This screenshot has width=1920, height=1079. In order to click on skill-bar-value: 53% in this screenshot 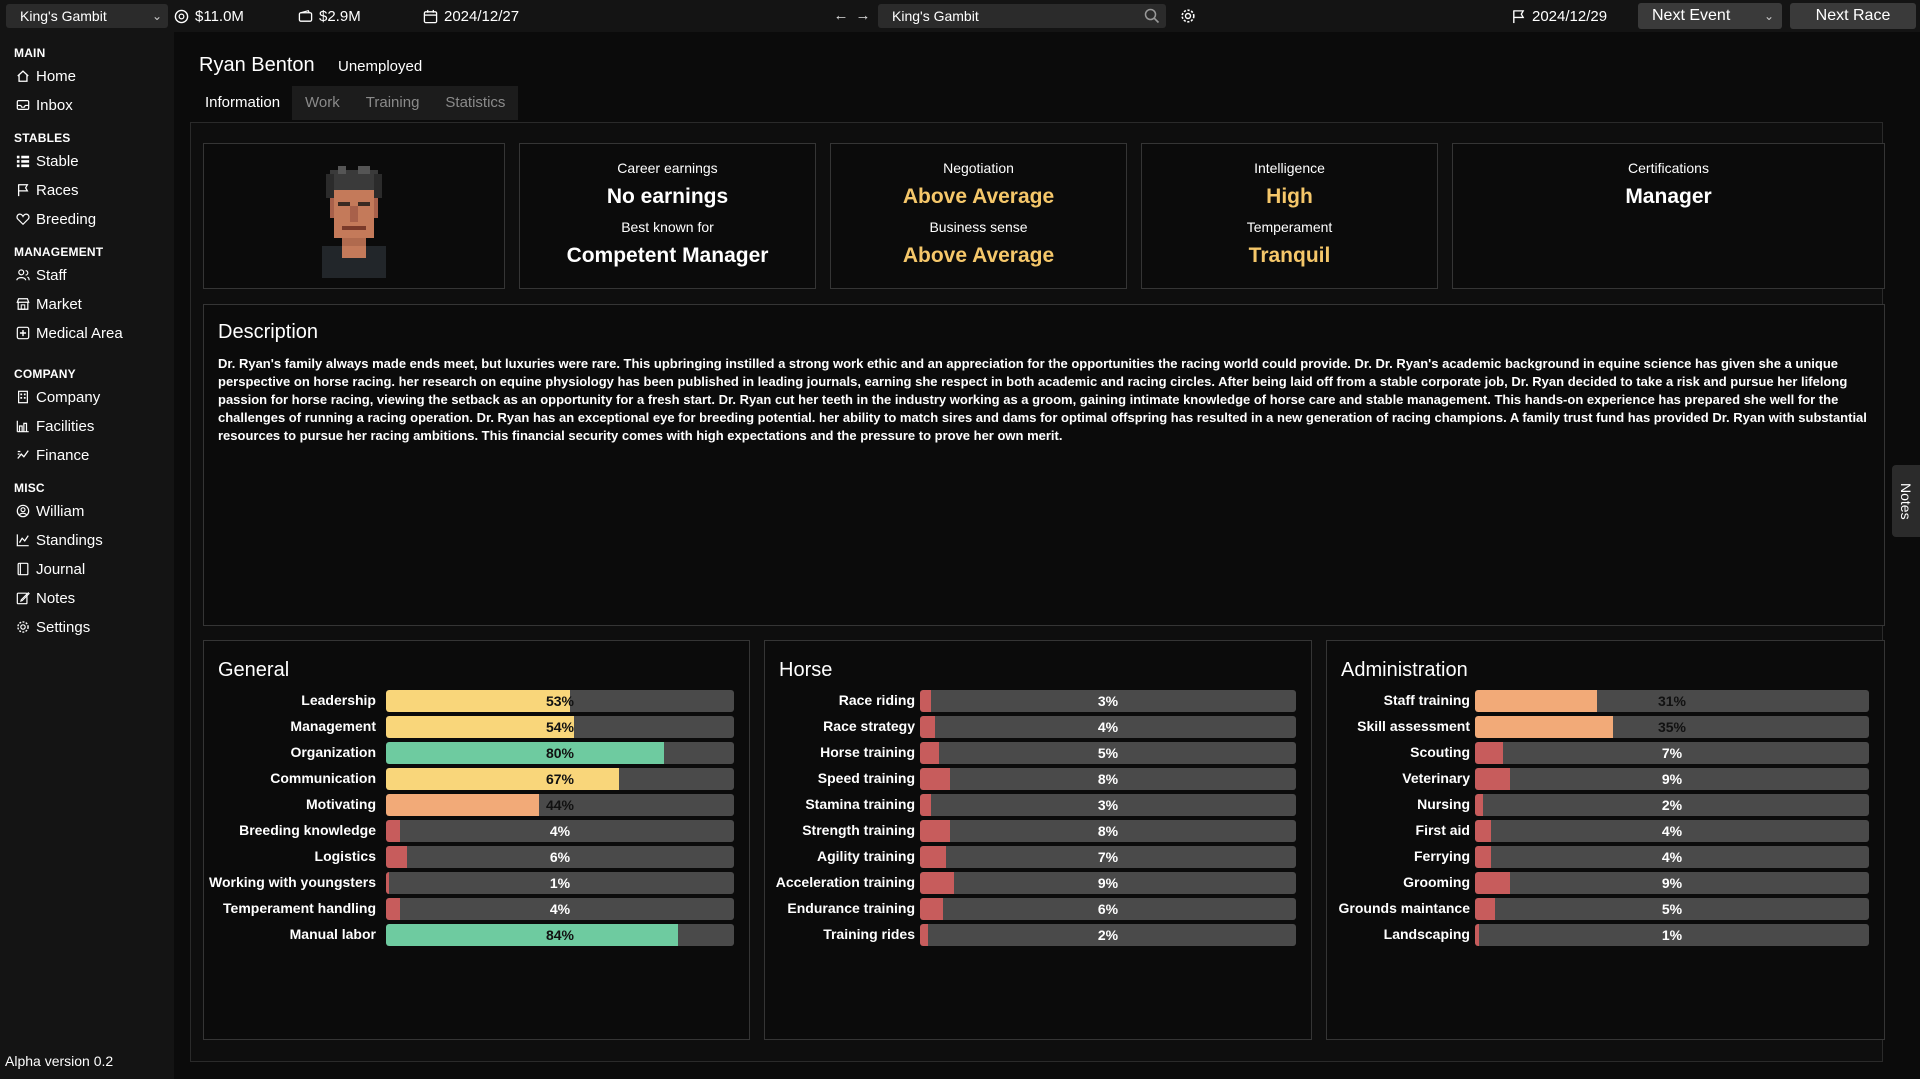, I will do `click(560, 701)`.